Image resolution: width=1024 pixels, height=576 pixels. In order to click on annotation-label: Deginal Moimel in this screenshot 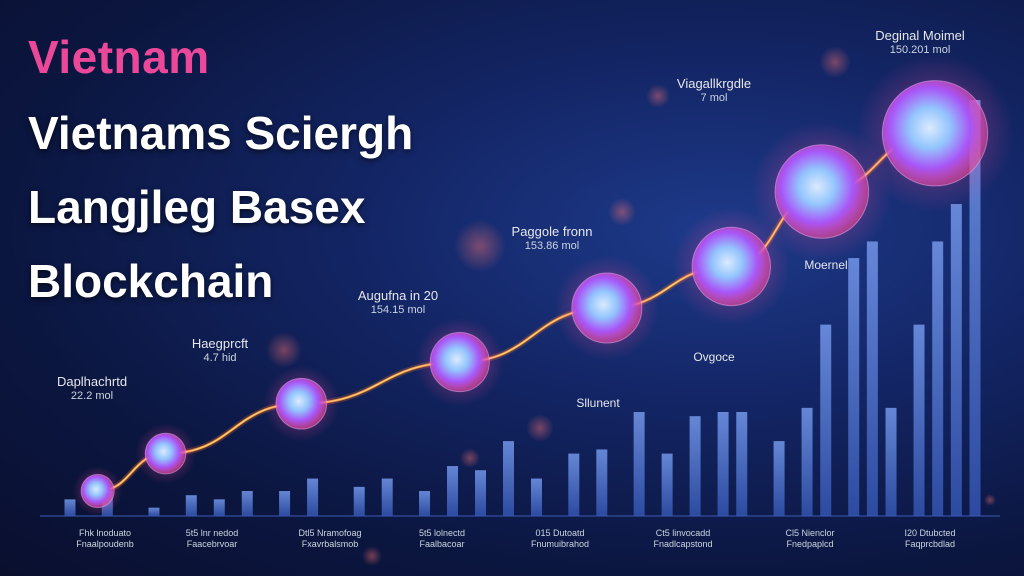, I will do `click(920, 35)`.